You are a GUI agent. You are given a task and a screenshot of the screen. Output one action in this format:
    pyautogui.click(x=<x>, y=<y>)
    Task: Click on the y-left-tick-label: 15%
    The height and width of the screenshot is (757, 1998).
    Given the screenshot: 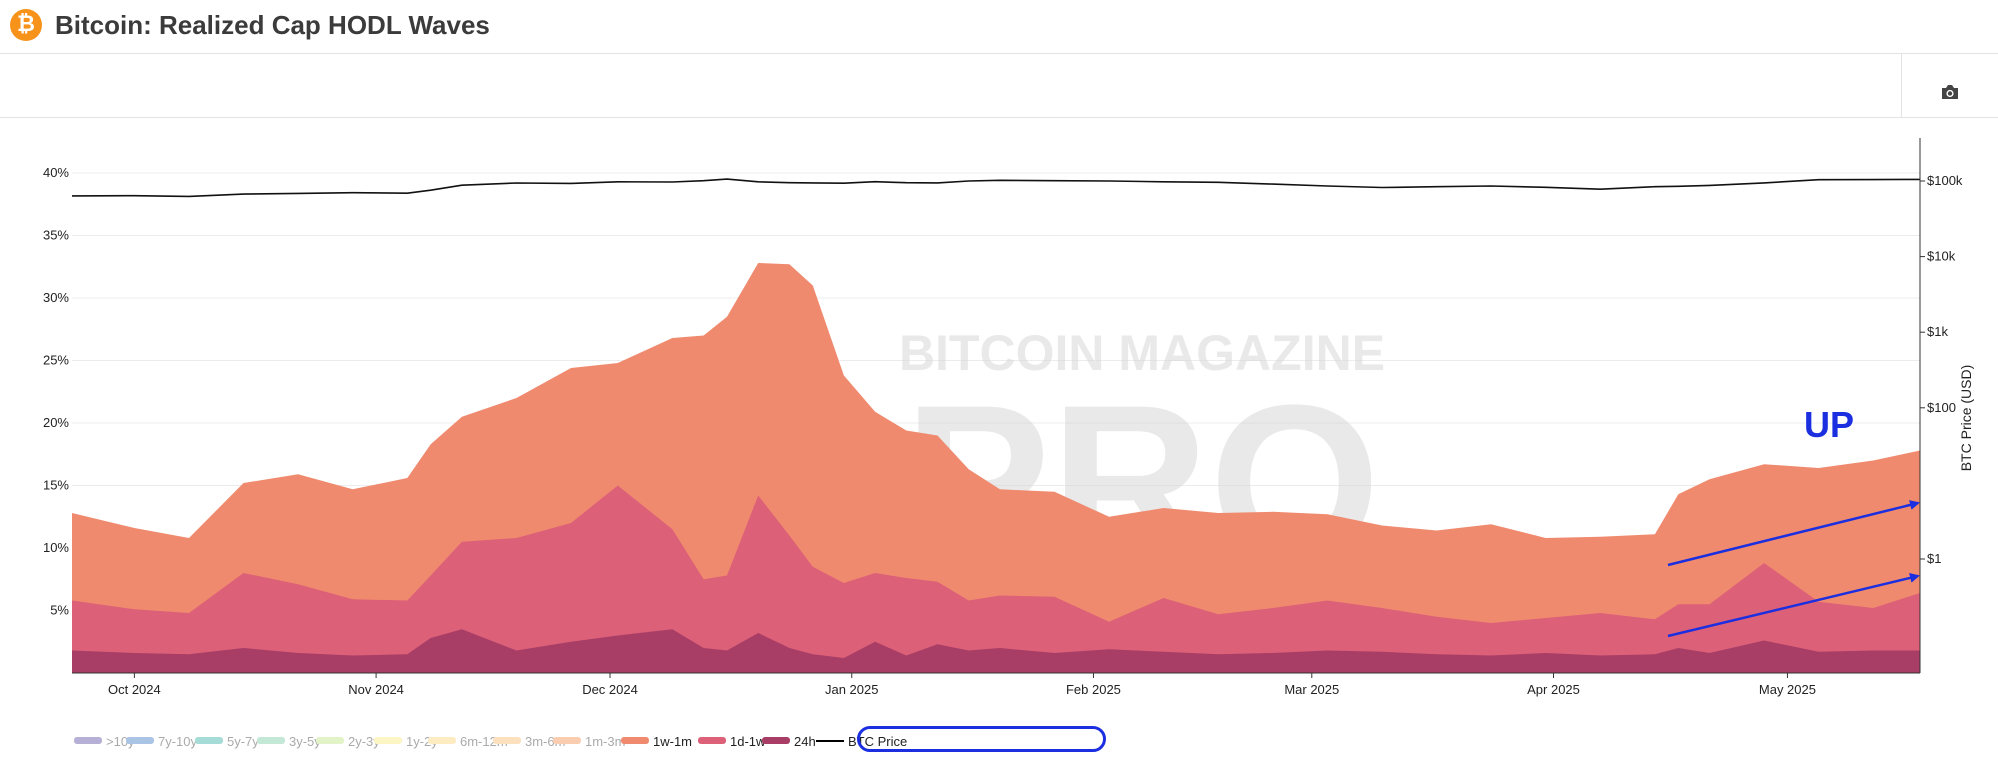 What is the action you would take?
    pyautogui.click(x=56, y=485)
    